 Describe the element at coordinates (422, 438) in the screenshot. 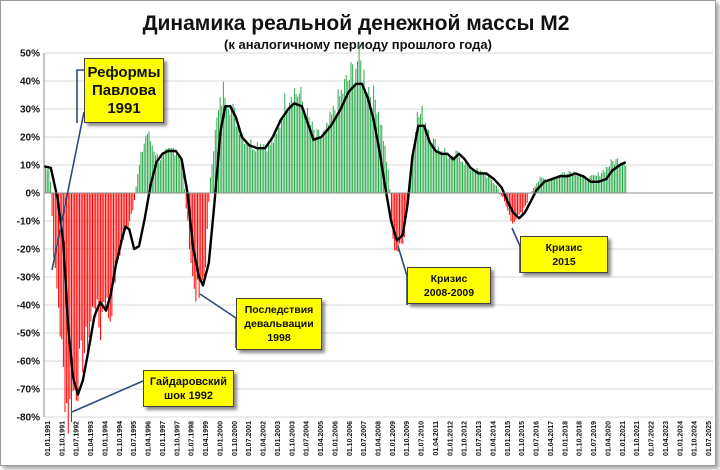

I see `x-tick-label: 01.07.2010` at that location.